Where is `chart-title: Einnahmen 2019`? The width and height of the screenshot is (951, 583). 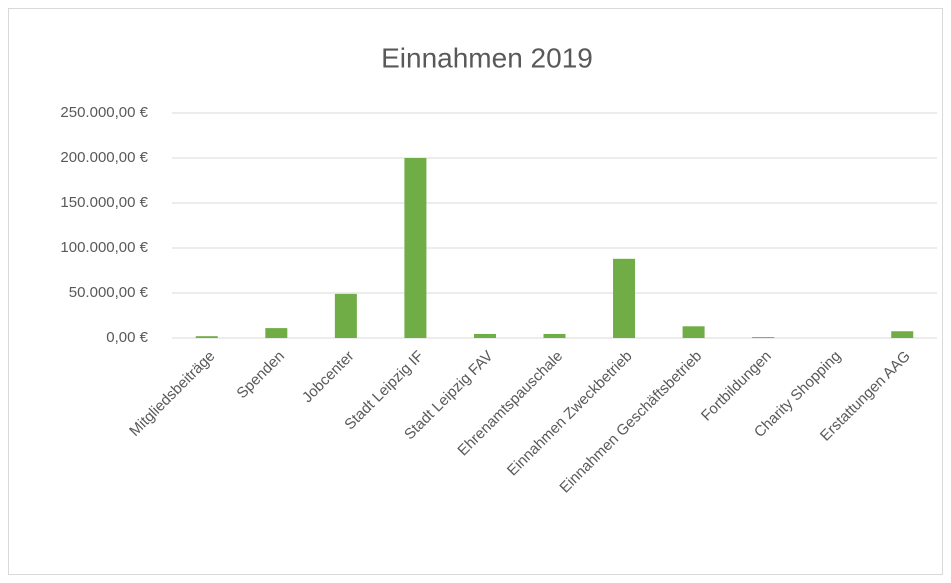
chart-title: Einnahmen 2019 is located at coordinates (487, 57).